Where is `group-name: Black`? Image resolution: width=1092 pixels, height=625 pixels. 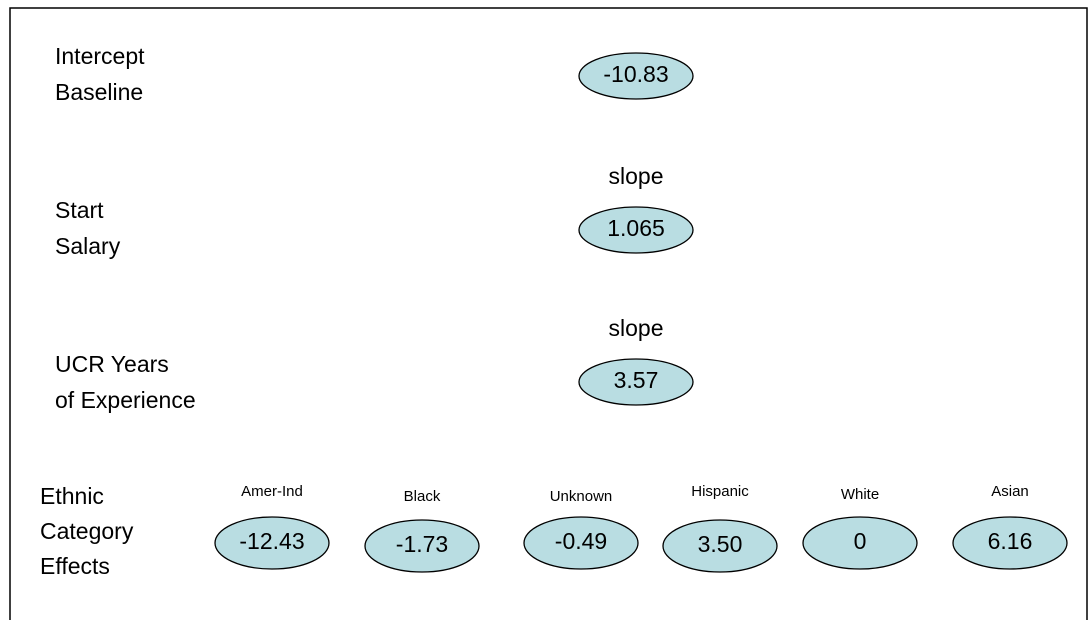 group-name: Black is located at coordinates (422, 496).